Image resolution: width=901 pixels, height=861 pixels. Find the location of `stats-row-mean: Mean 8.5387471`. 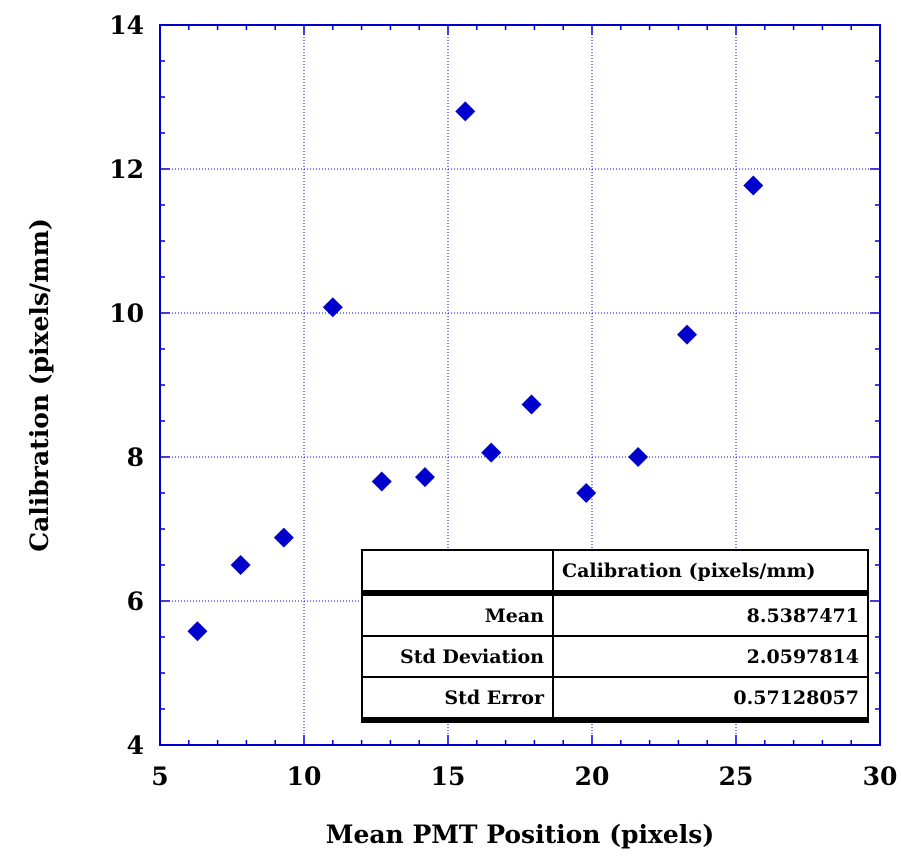

stats-row-mean: Mean 8.5387471 is located at coordinates (615, 614).